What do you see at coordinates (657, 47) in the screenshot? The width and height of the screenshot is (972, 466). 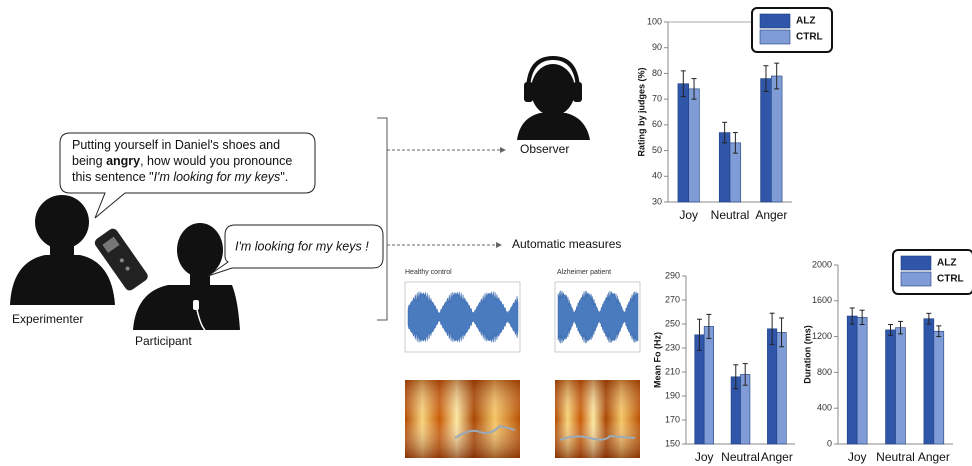 I see `y-tick-label: 90` at bounding box center [657, 47].